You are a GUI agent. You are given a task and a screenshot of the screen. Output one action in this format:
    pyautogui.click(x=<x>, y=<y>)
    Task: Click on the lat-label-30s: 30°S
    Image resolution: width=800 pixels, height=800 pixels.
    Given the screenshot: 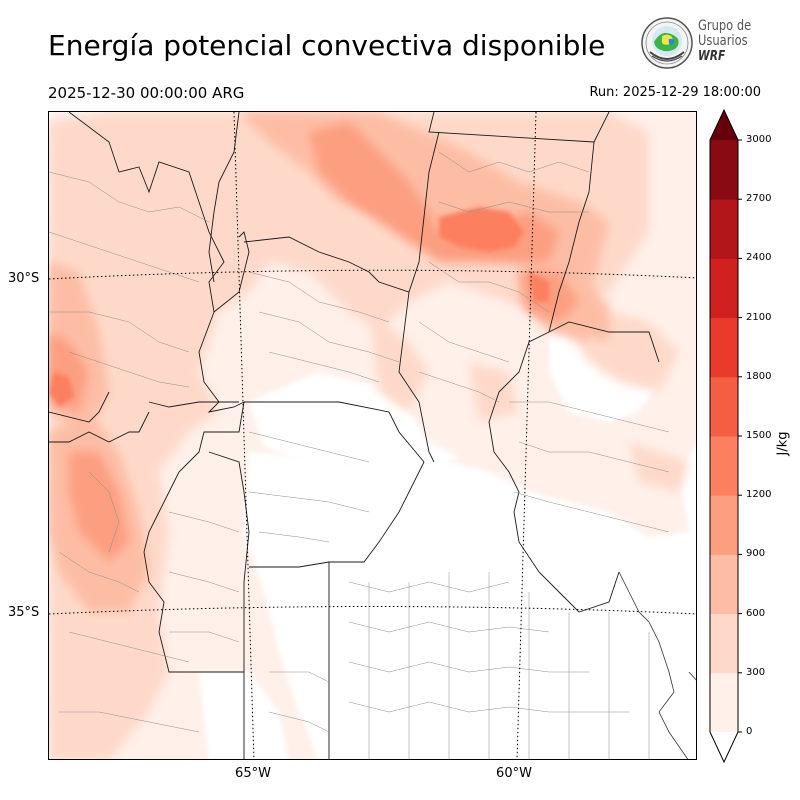 What is the action you would take?
    pyautogui.click(x=24, y=278)
    